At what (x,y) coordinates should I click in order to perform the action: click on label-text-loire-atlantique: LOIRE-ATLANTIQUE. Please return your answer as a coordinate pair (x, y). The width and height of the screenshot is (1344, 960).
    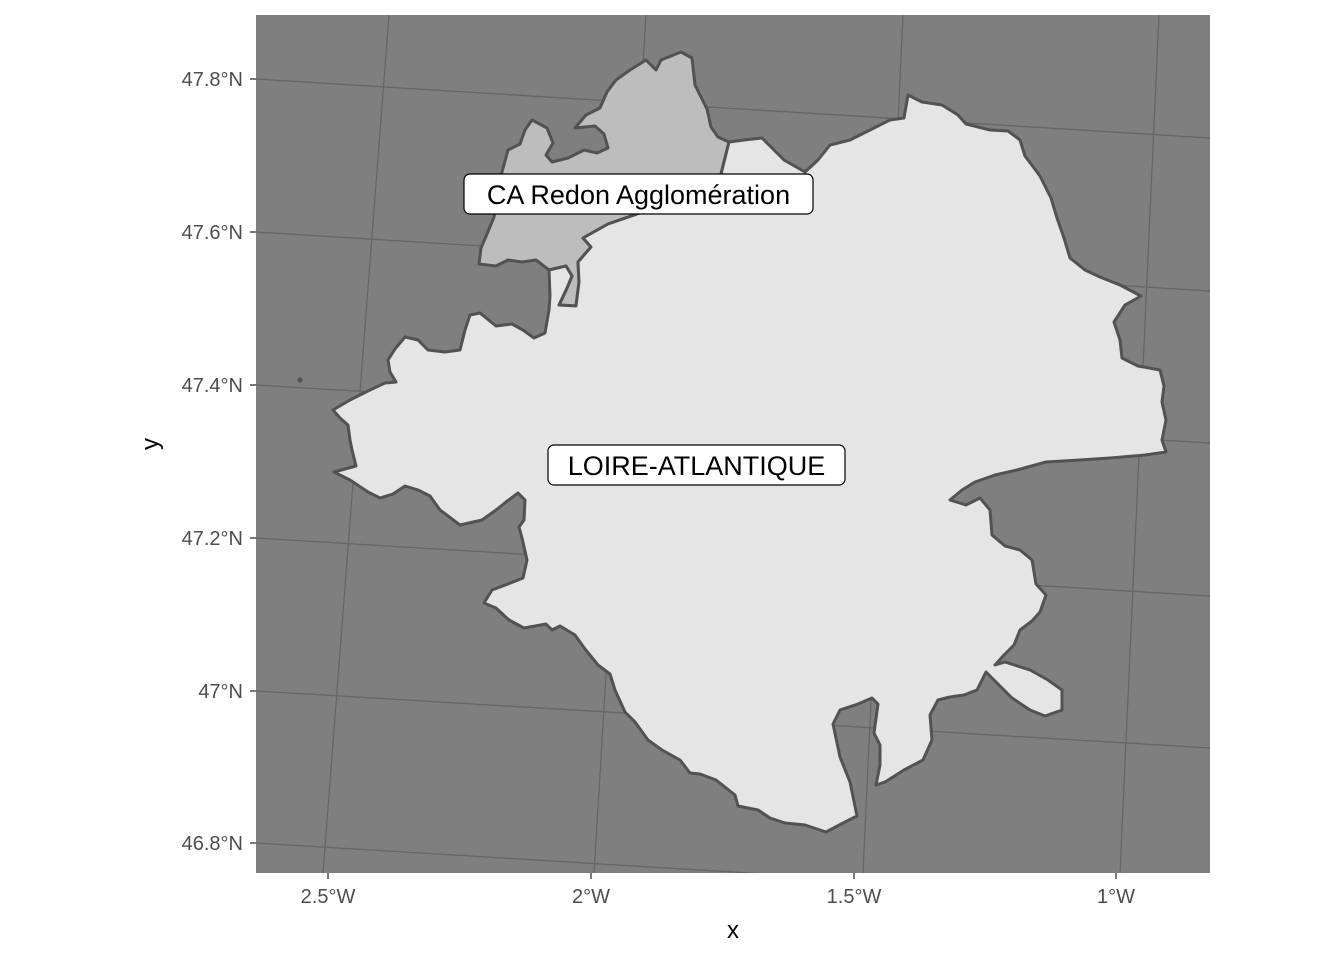
    Looking at the image, I should click on (697, 466).